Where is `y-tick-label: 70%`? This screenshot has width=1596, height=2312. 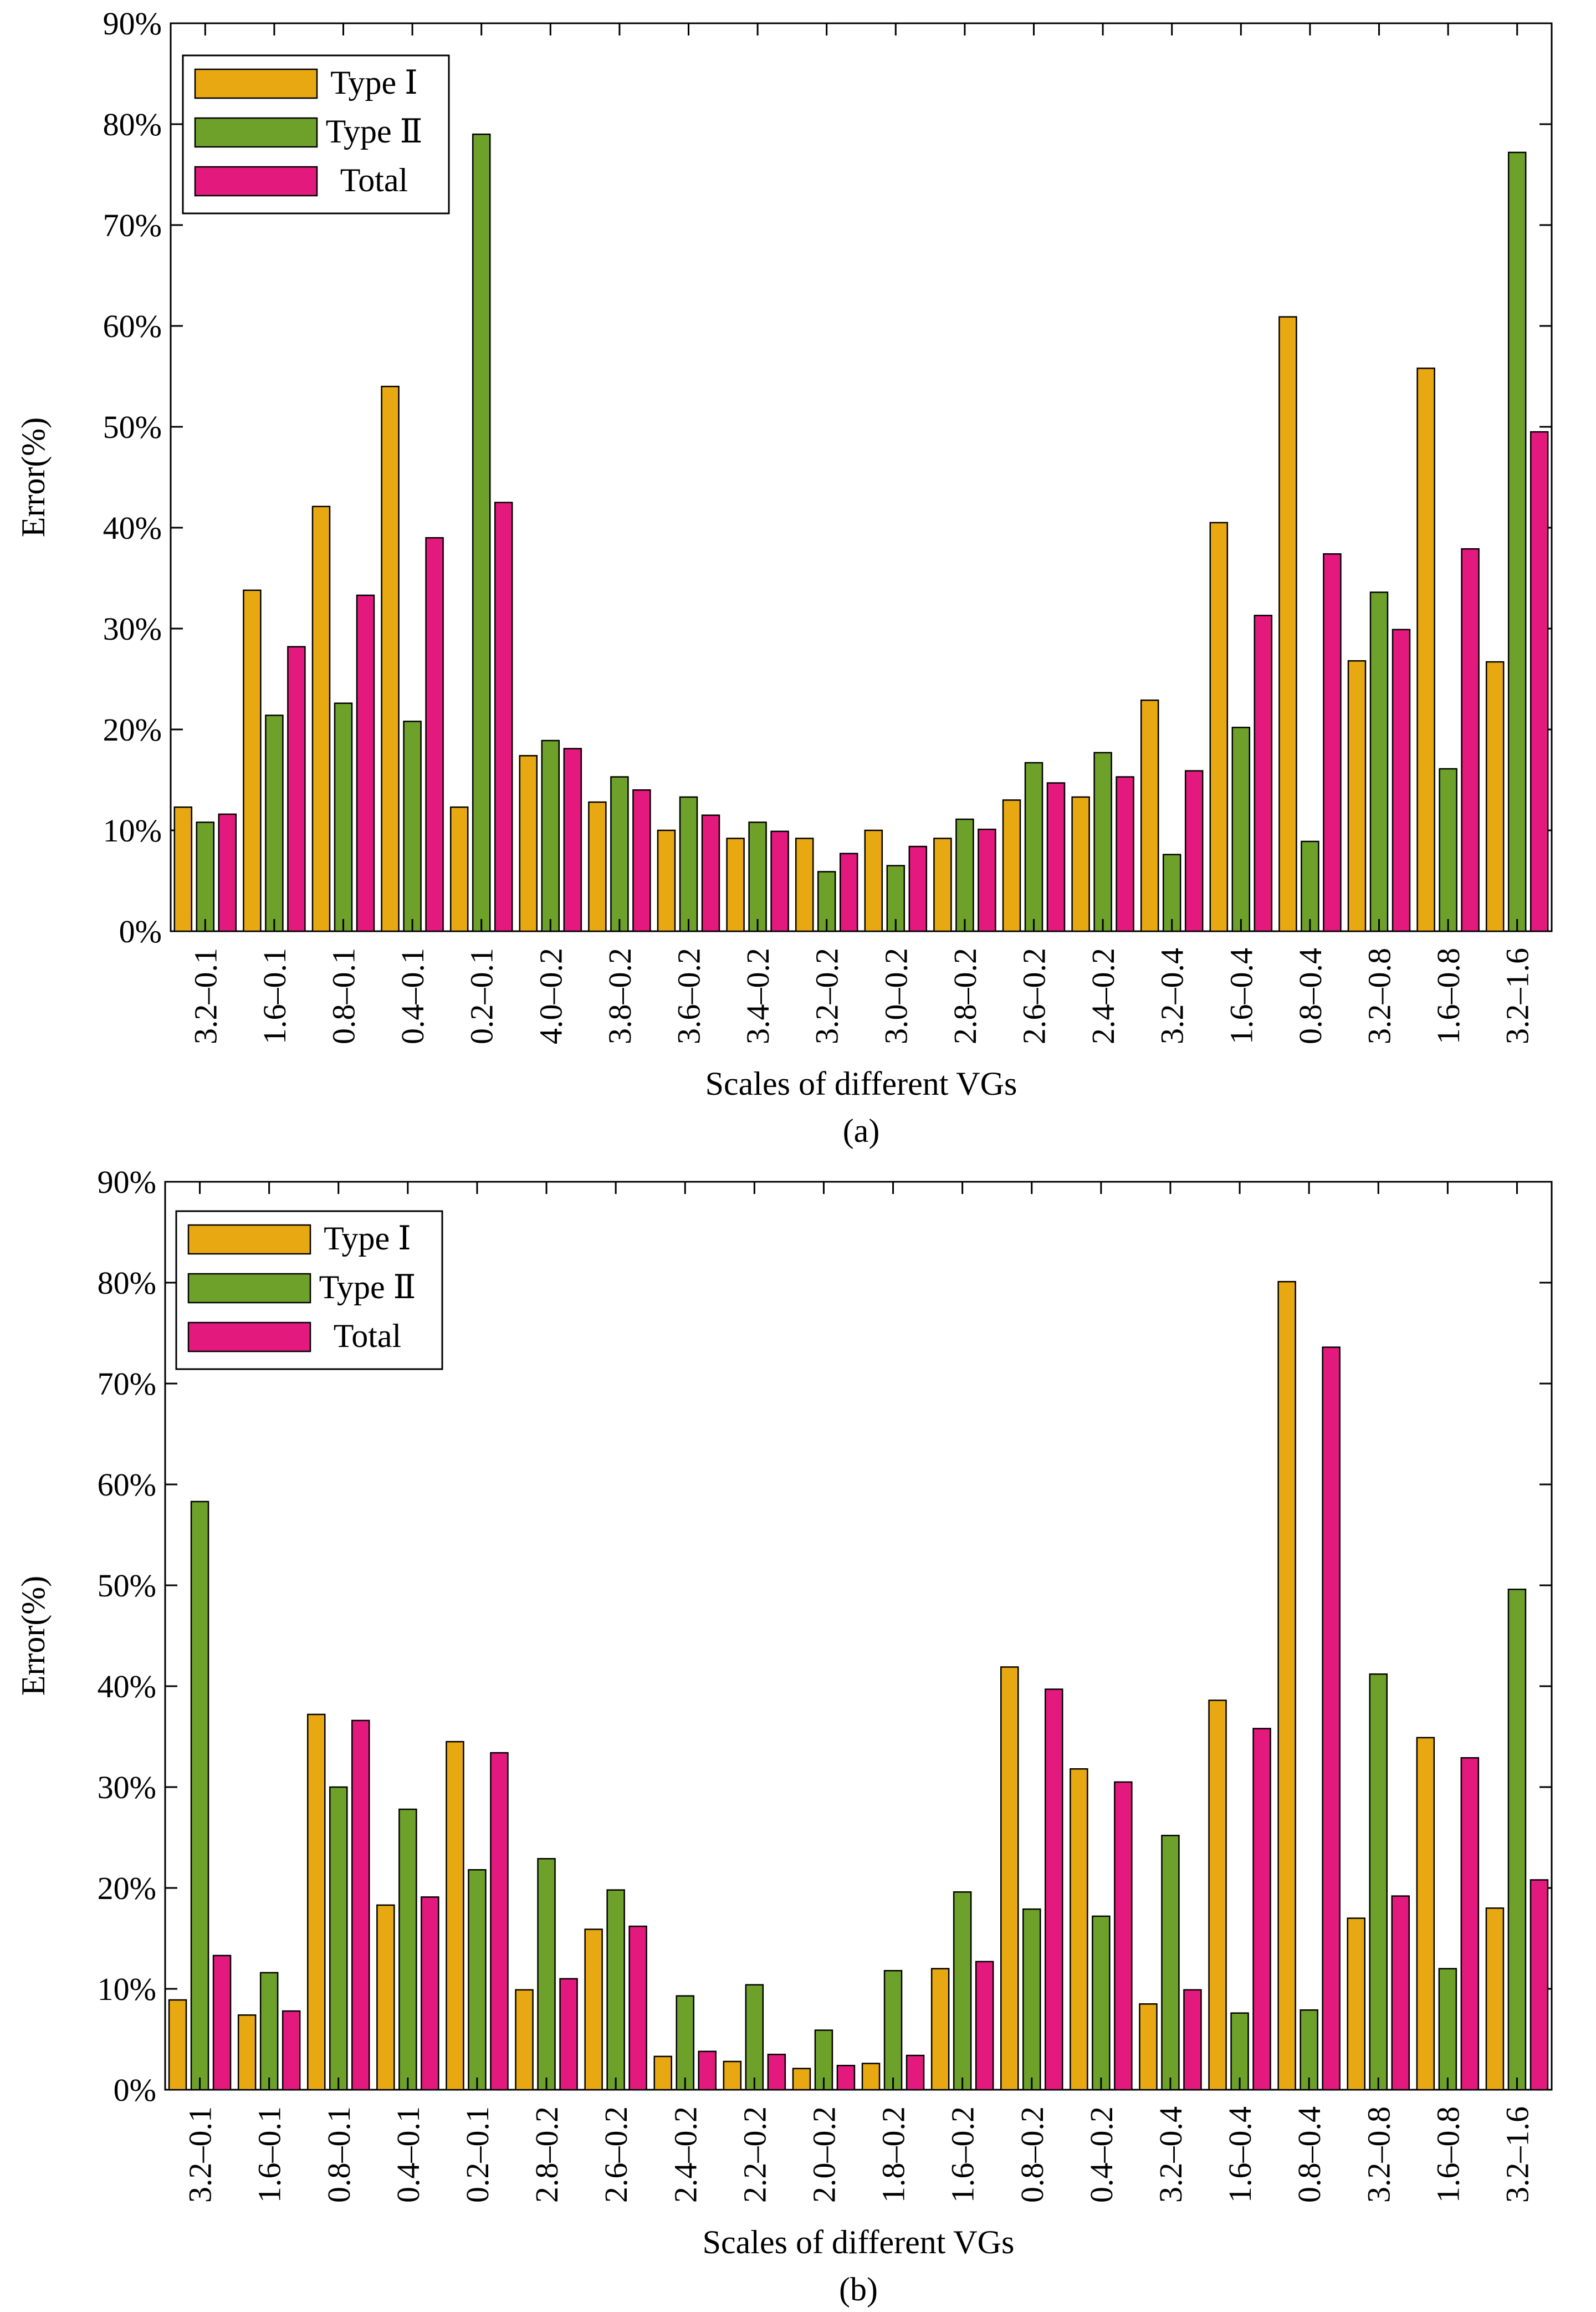
y-tick-label: 70% is located at coordinates (132, 225).